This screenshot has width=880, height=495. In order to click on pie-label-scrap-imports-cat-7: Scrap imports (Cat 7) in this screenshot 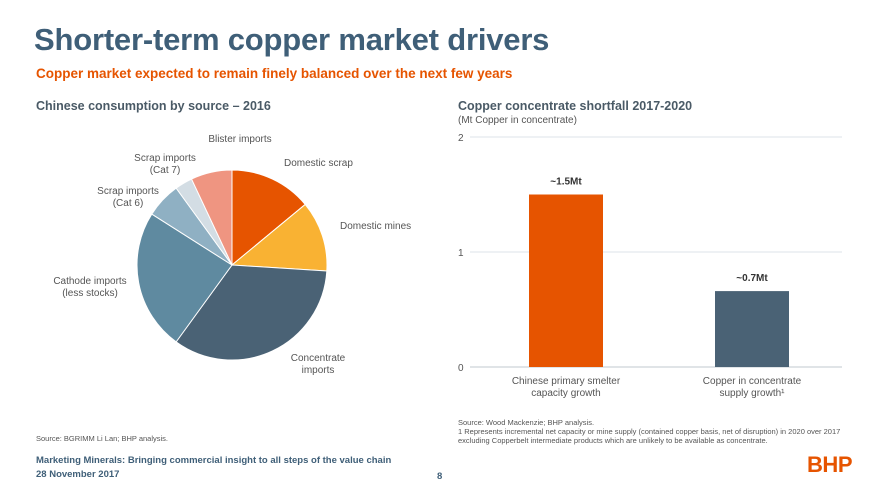, I will do `click(165, 164)`.